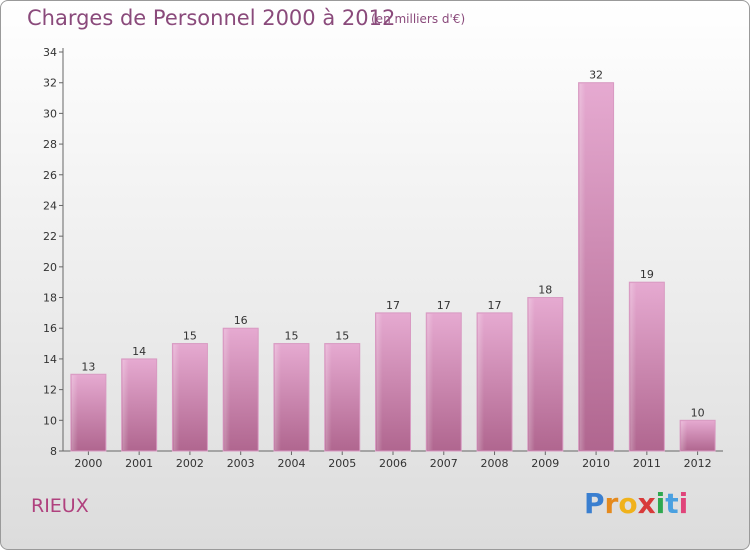 The width and height of the screenshot is (750, 550). What do you see at coordinates (60, 506) in the screenshot?
I see `commune-name: RIEUX` at bounding box center [60, 506].